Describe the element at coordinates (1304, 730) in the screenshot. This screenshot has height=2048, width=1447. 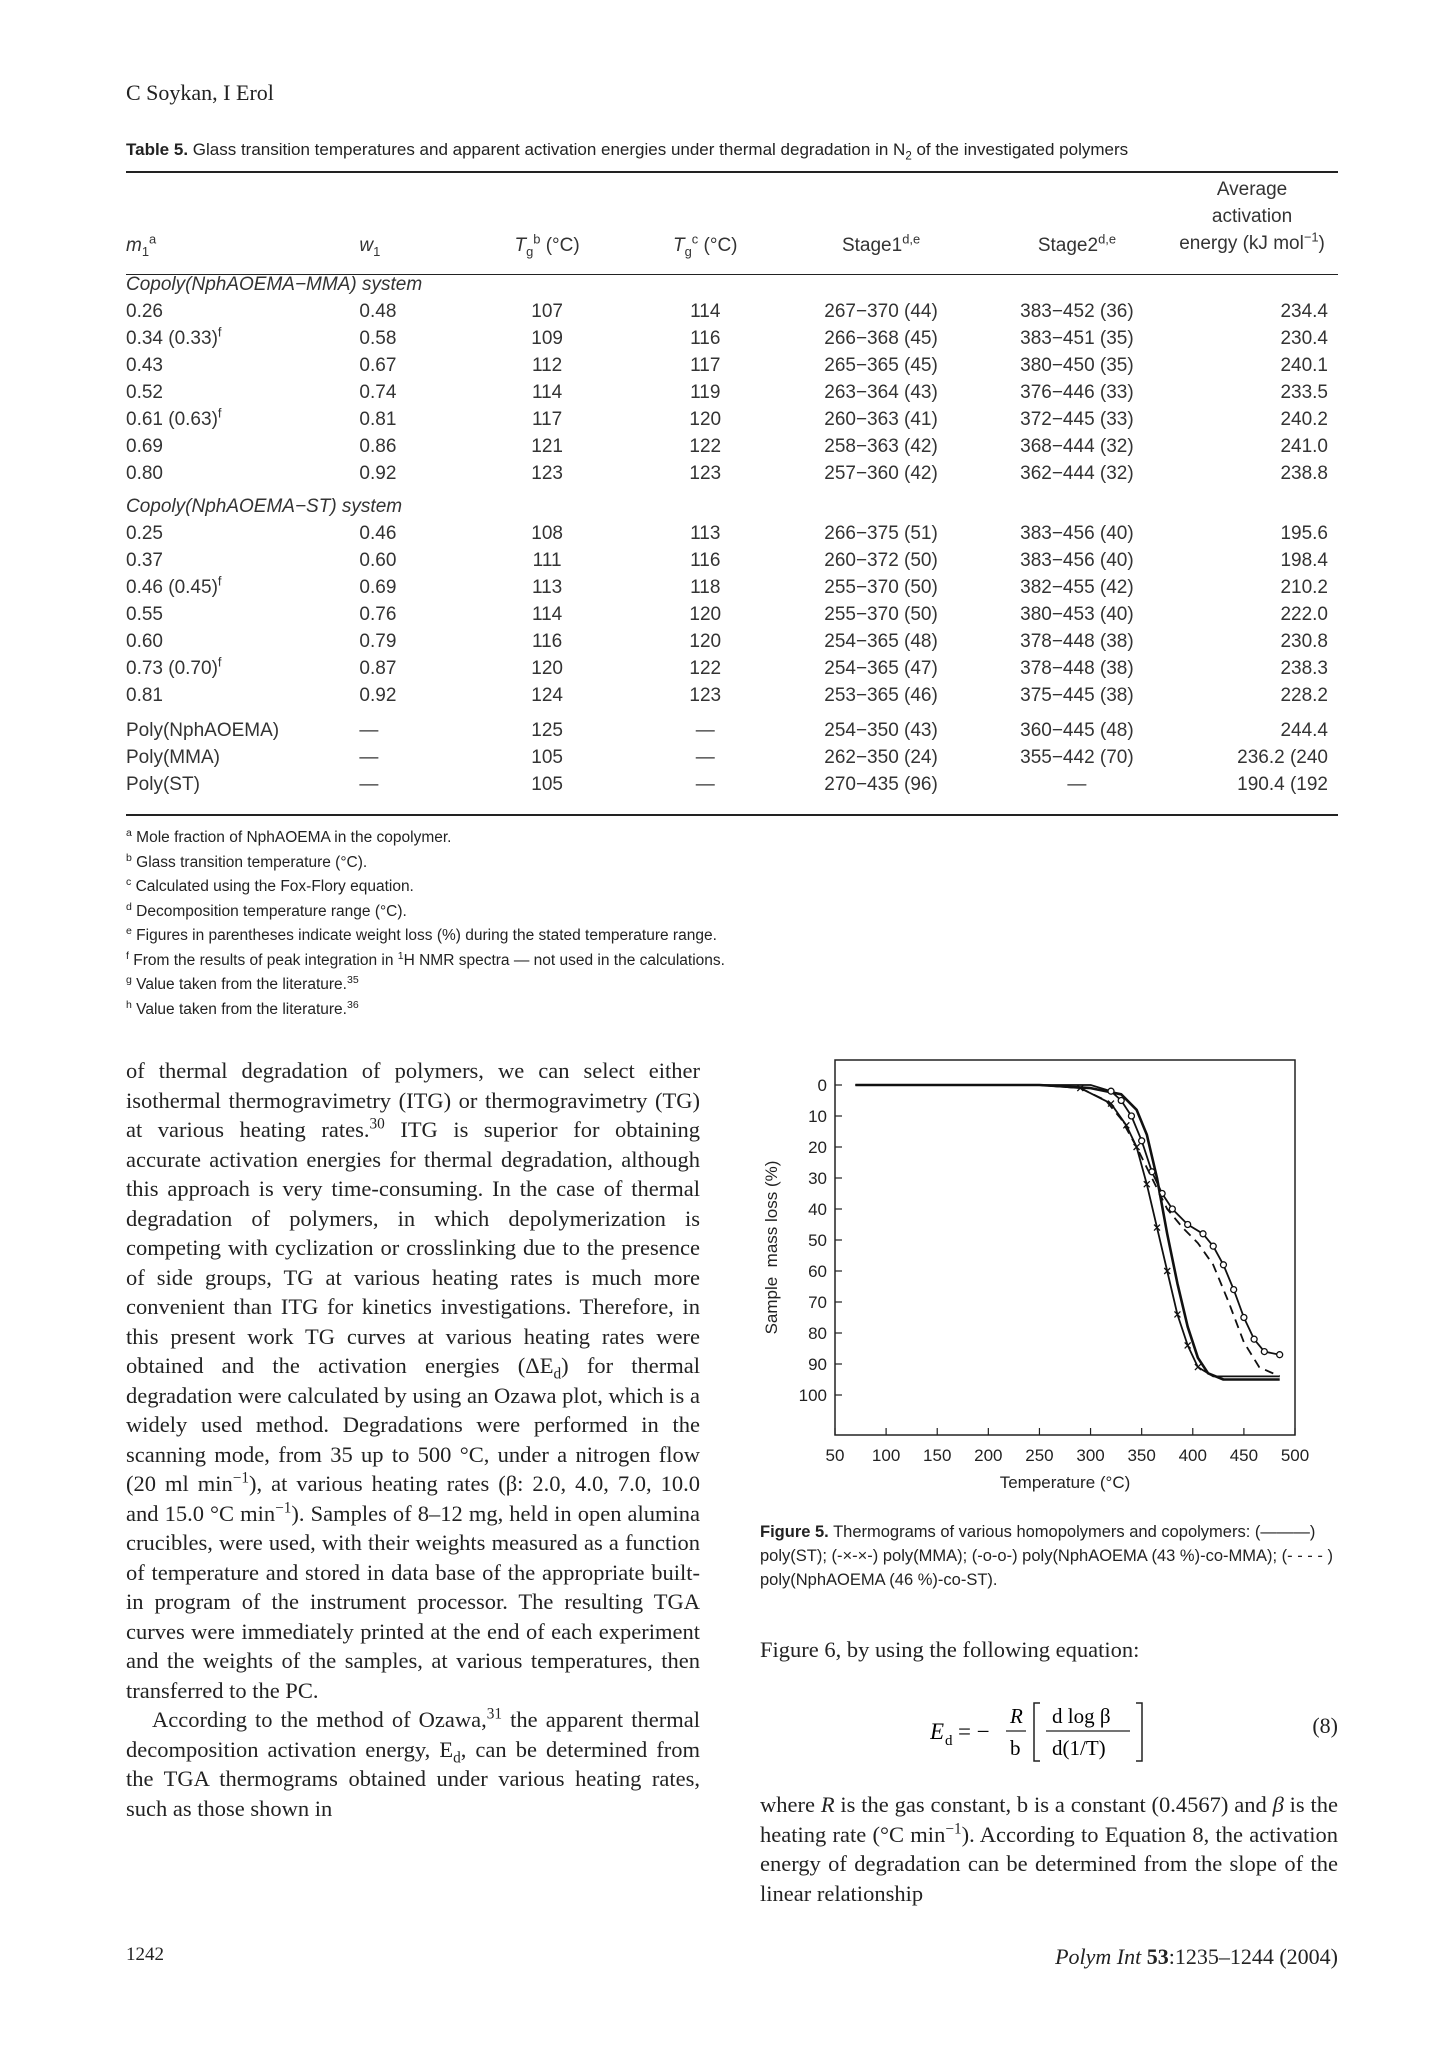
I see `cell-ea: 244.4` at that location.